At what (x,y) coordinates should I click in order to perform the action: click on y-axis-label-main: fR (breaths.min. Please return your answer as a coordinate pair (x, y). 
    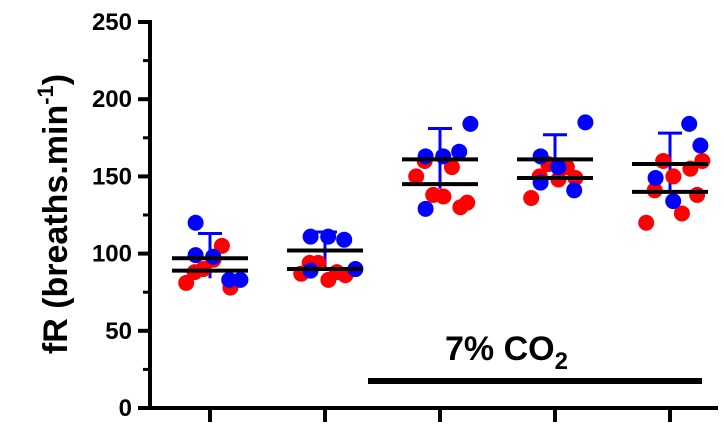
    Looking at the image, I should click on (56, 229).